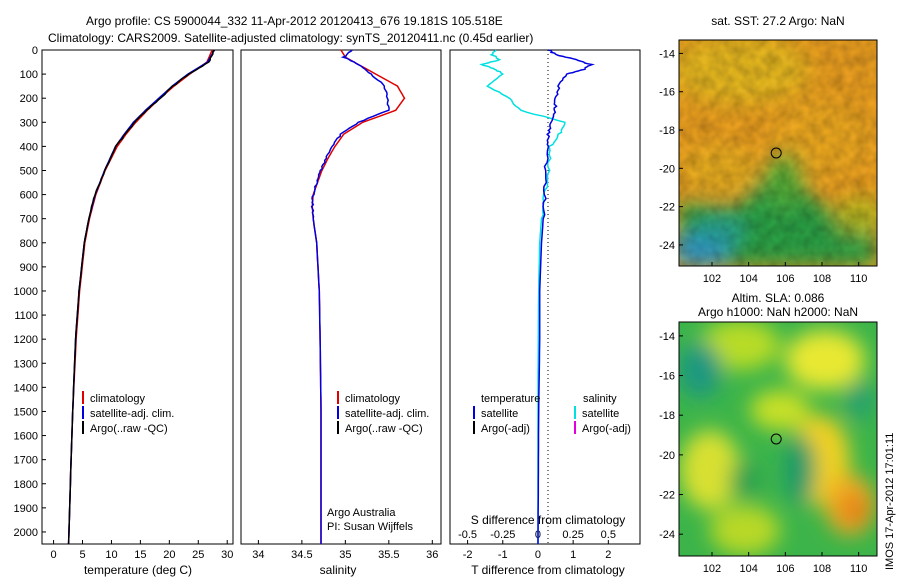  I want to click on argo-line, so click(141, 297).